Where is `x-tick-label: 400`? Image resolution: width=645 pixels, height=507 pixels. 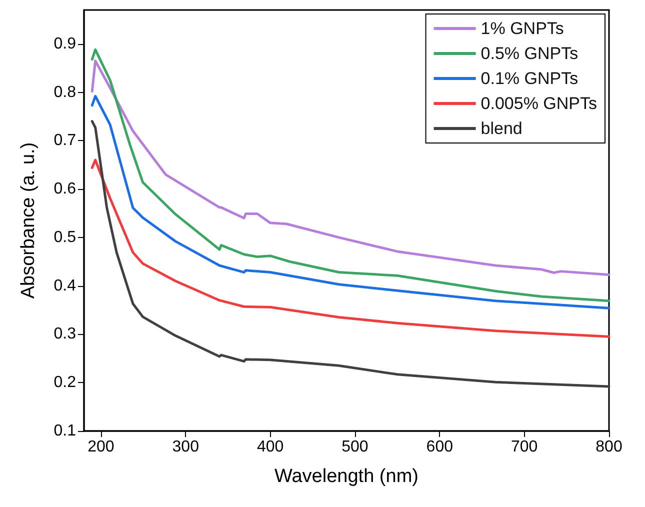
x-tick-label: 400 is located at coordinates (270, 447).